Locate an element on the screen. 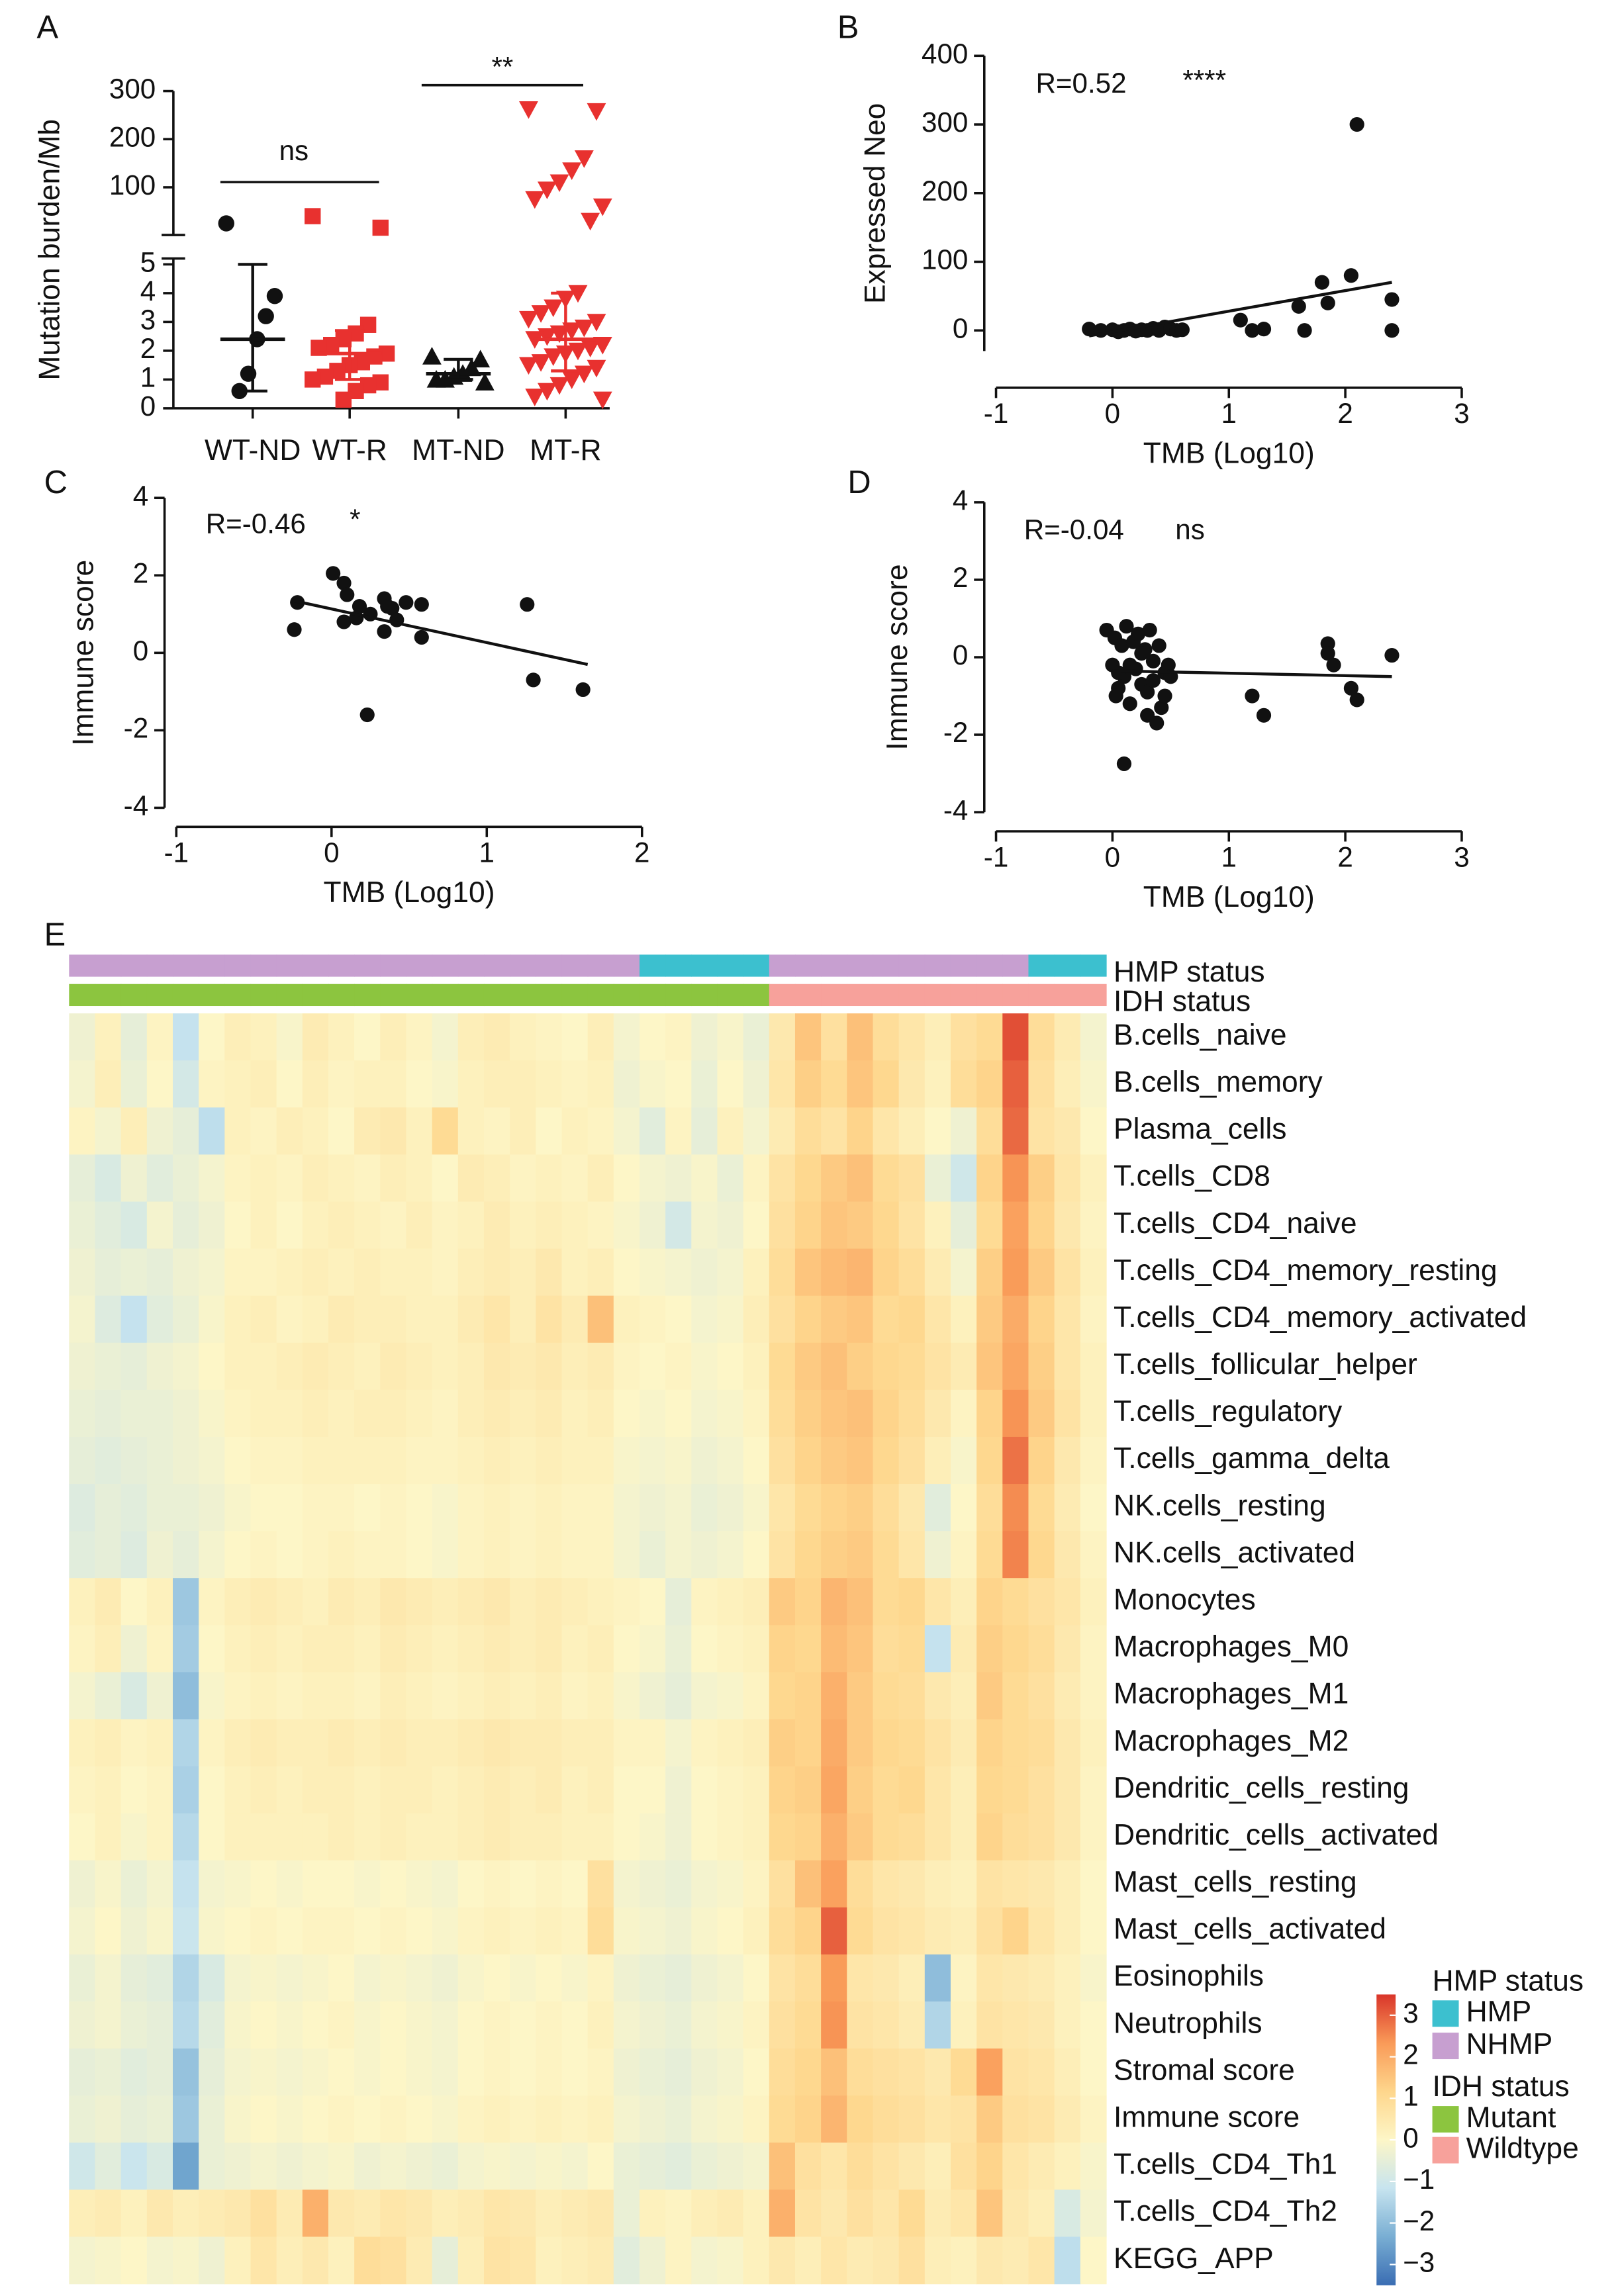  y-tick-label: 300 is located at coordinates (132, 89).